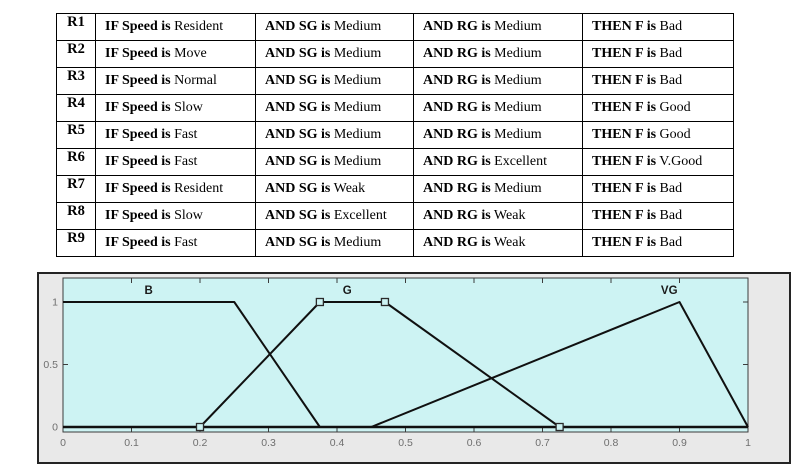 This screenshot has width=797, height=472. What do you see at coordinates (76, 108) in the screenshot?
I see `rule-id-cell: R4` at bounding box center [76, 108].